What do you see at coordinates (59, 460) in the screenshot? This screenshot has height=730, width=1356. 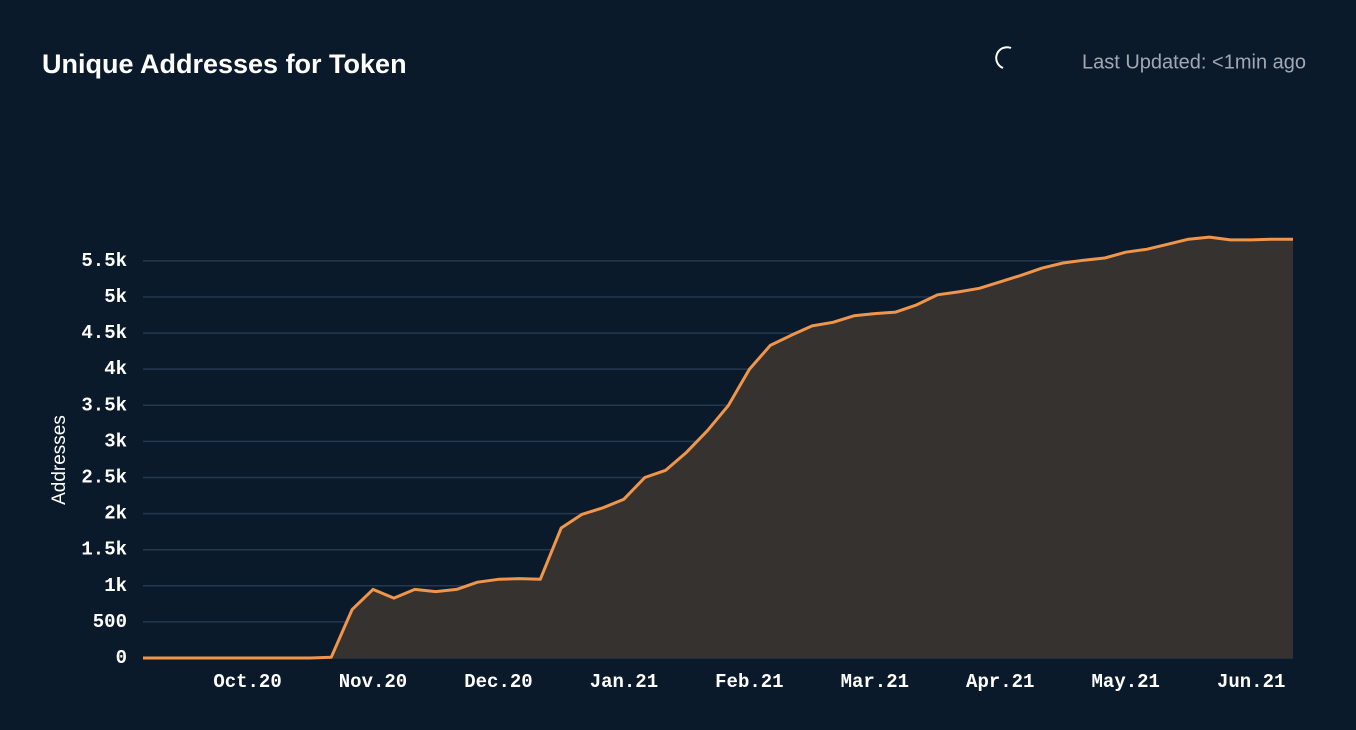 I see `y-axis-label: Addresses` at bounding box center [59, 460].